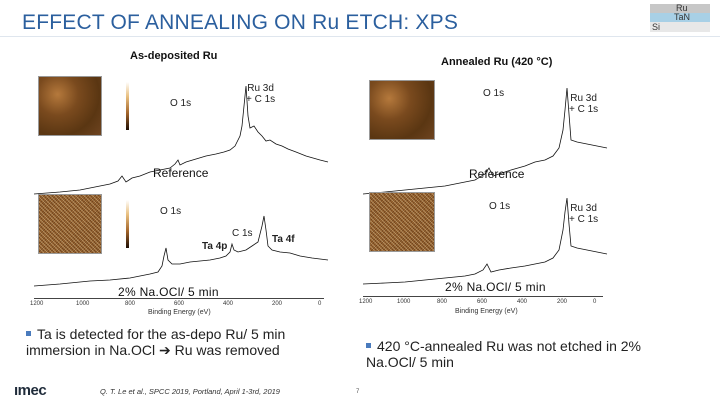  I want to click on left-panel-header: As-deposited Ru, so click(174, 56).